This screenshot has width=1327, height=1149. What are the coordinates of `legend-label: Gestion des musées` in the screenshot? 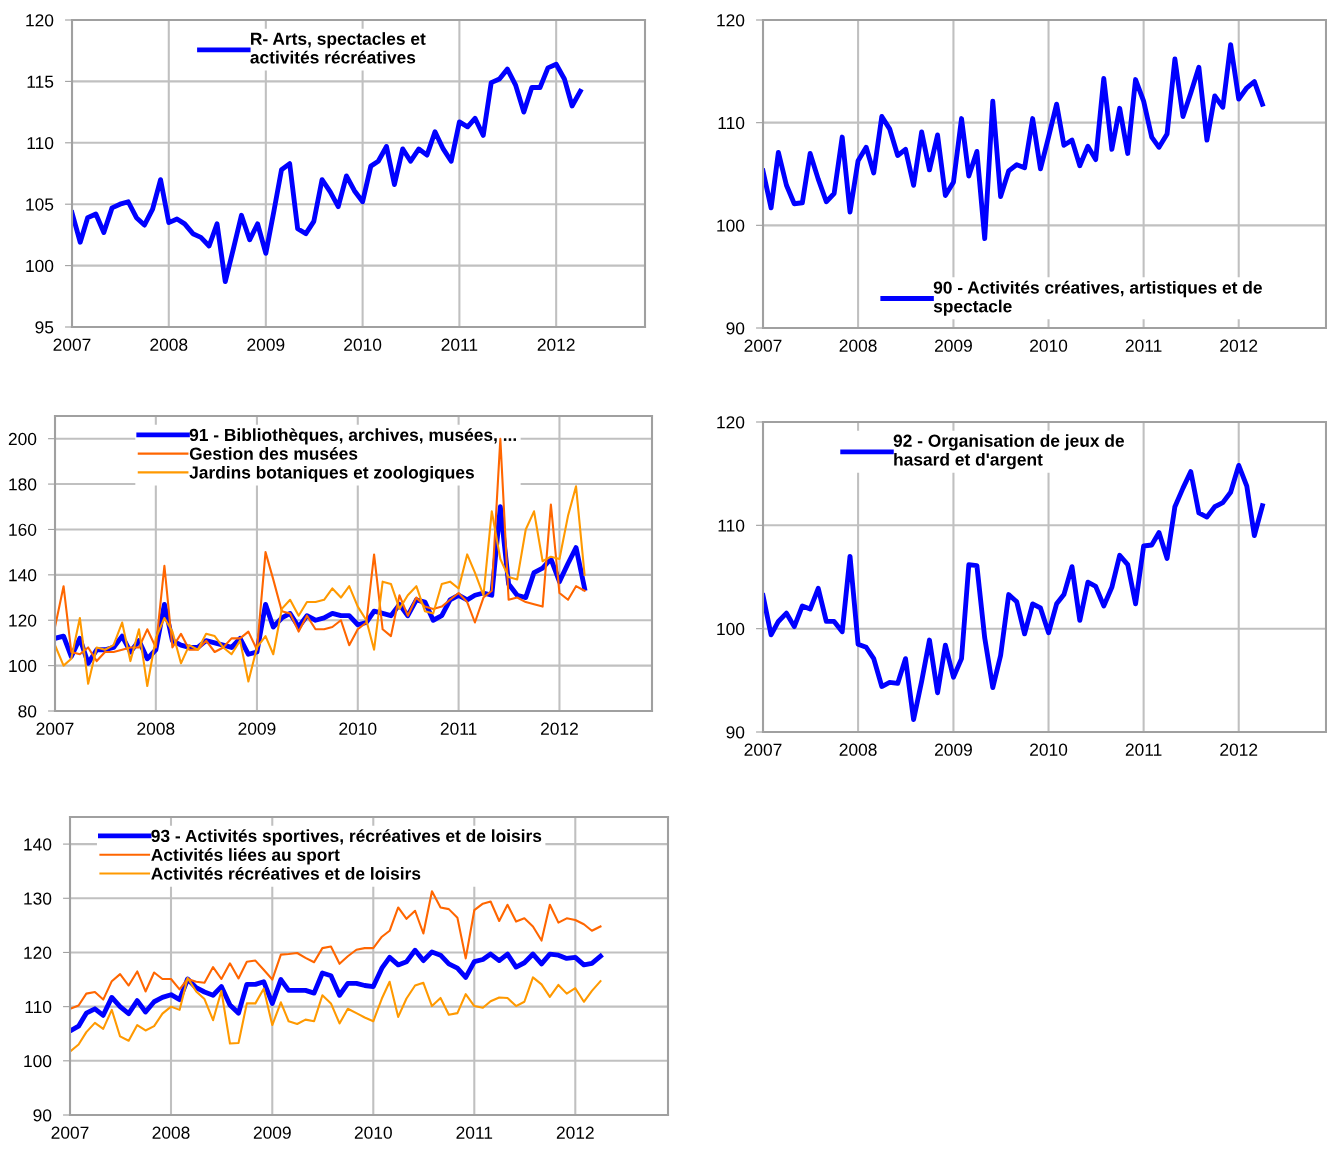 It's located at (273, 453).